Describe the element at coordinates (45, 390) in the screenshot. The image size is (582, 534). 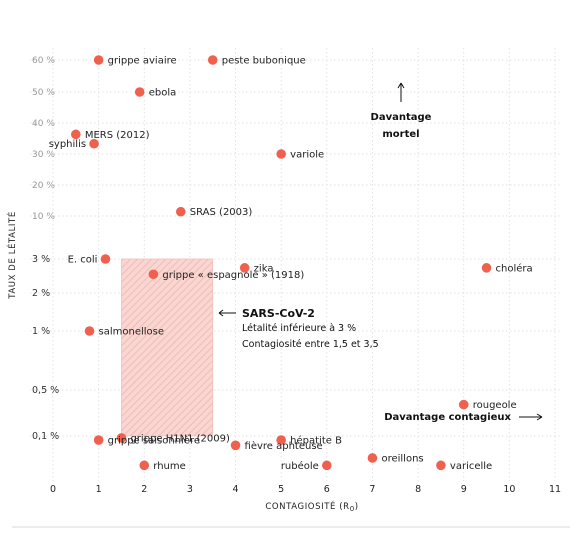
I see `y-tick-label: 0,5 %` at that location.